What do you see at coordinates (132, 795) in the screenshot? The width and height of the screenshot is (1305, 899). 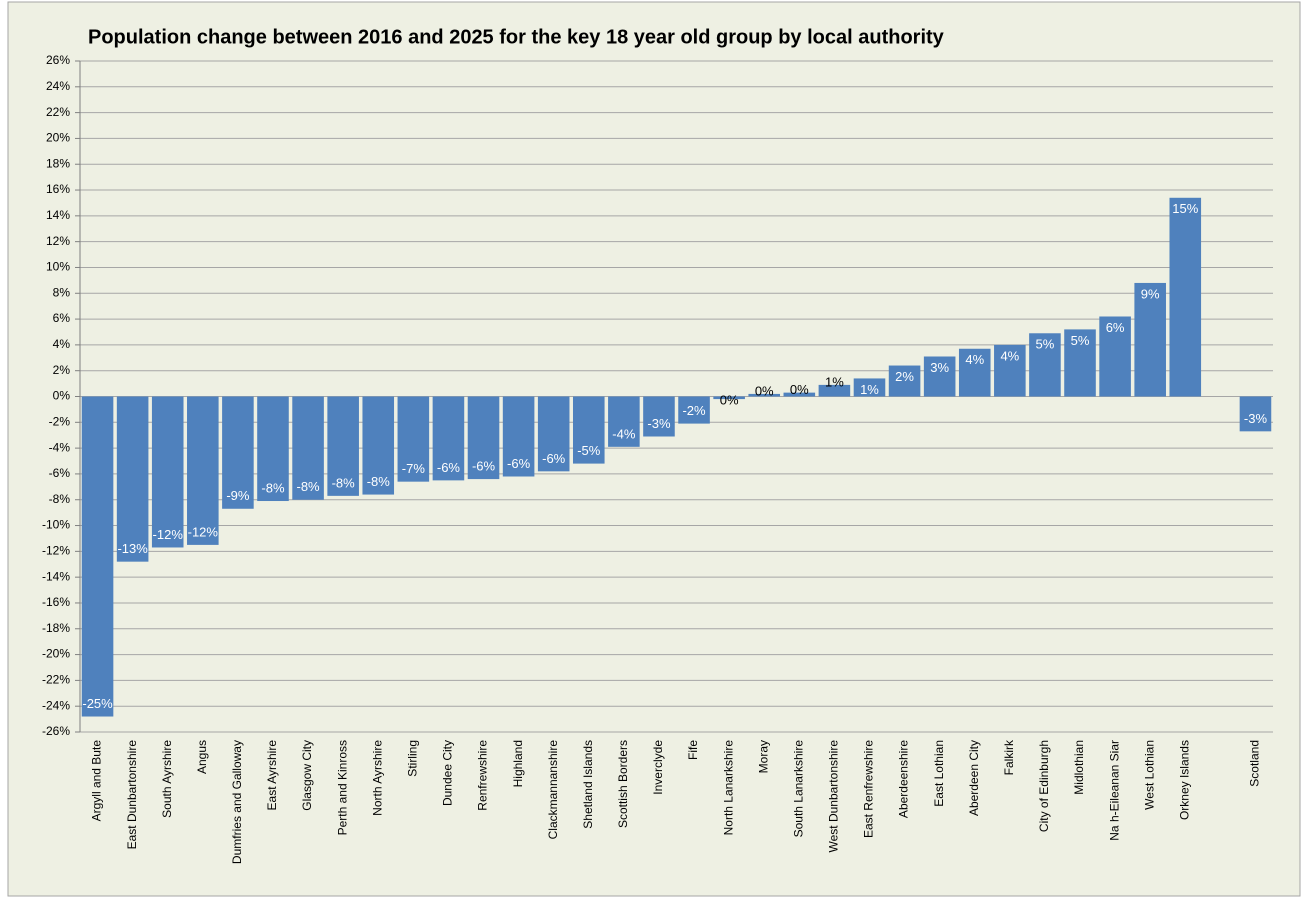 I see `x-tick-label: East Dunbartonshire` at bounding box center [132, 795].